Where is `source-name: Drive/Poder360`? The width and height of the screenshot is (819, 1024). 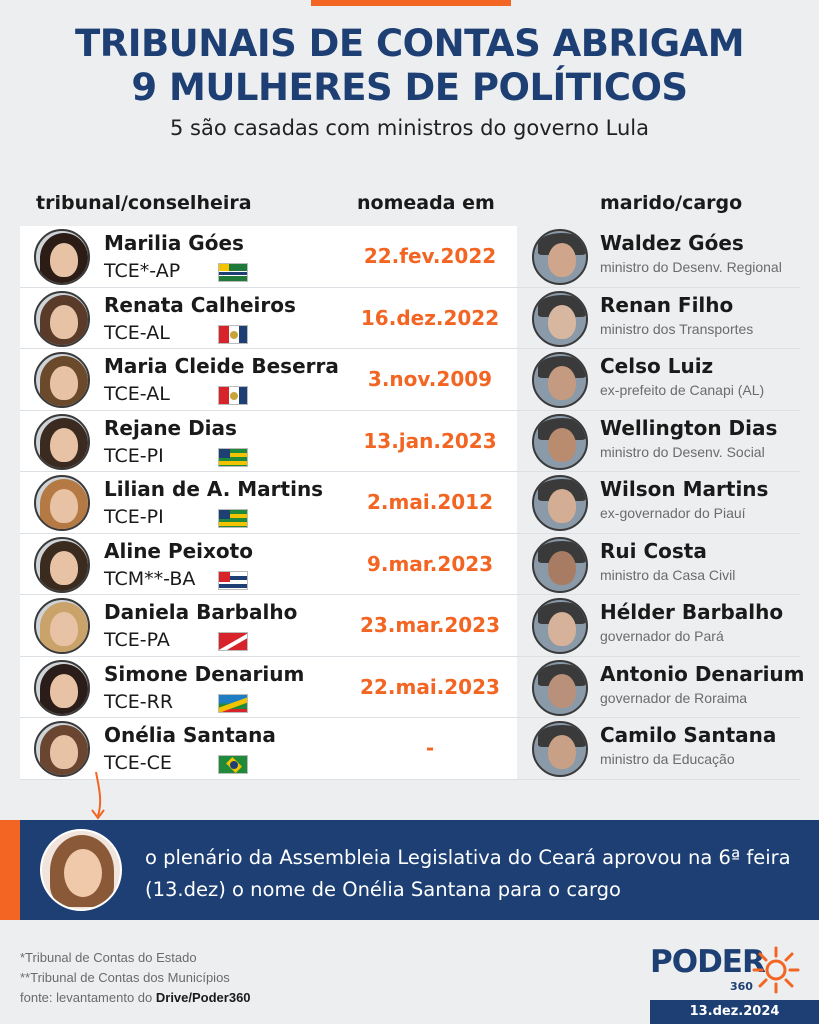
source-name: Drive/Poder360 is located at coordinates (203, 997).